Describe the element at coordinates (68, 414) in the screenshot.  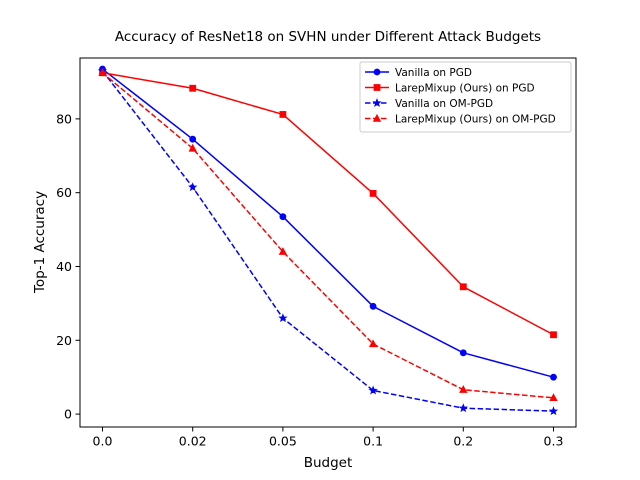
I see `y-tick-label: 0` at that location.